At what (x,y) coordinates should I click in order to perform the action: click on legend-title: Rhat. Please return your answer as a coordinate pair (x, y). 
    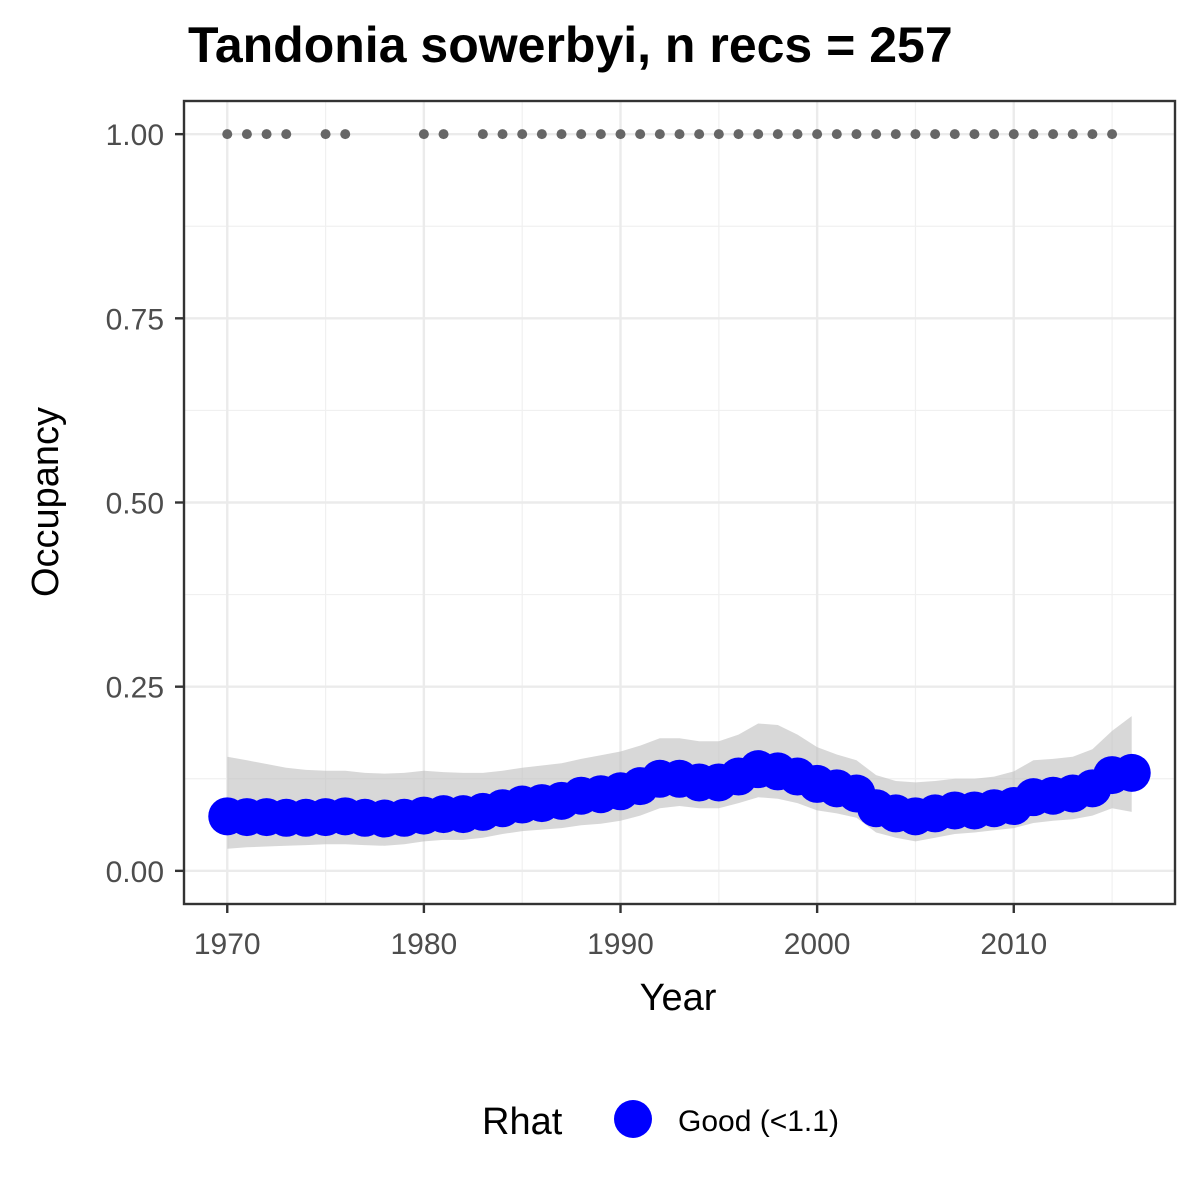
    Looking at the image, I should click on (522, 1122).